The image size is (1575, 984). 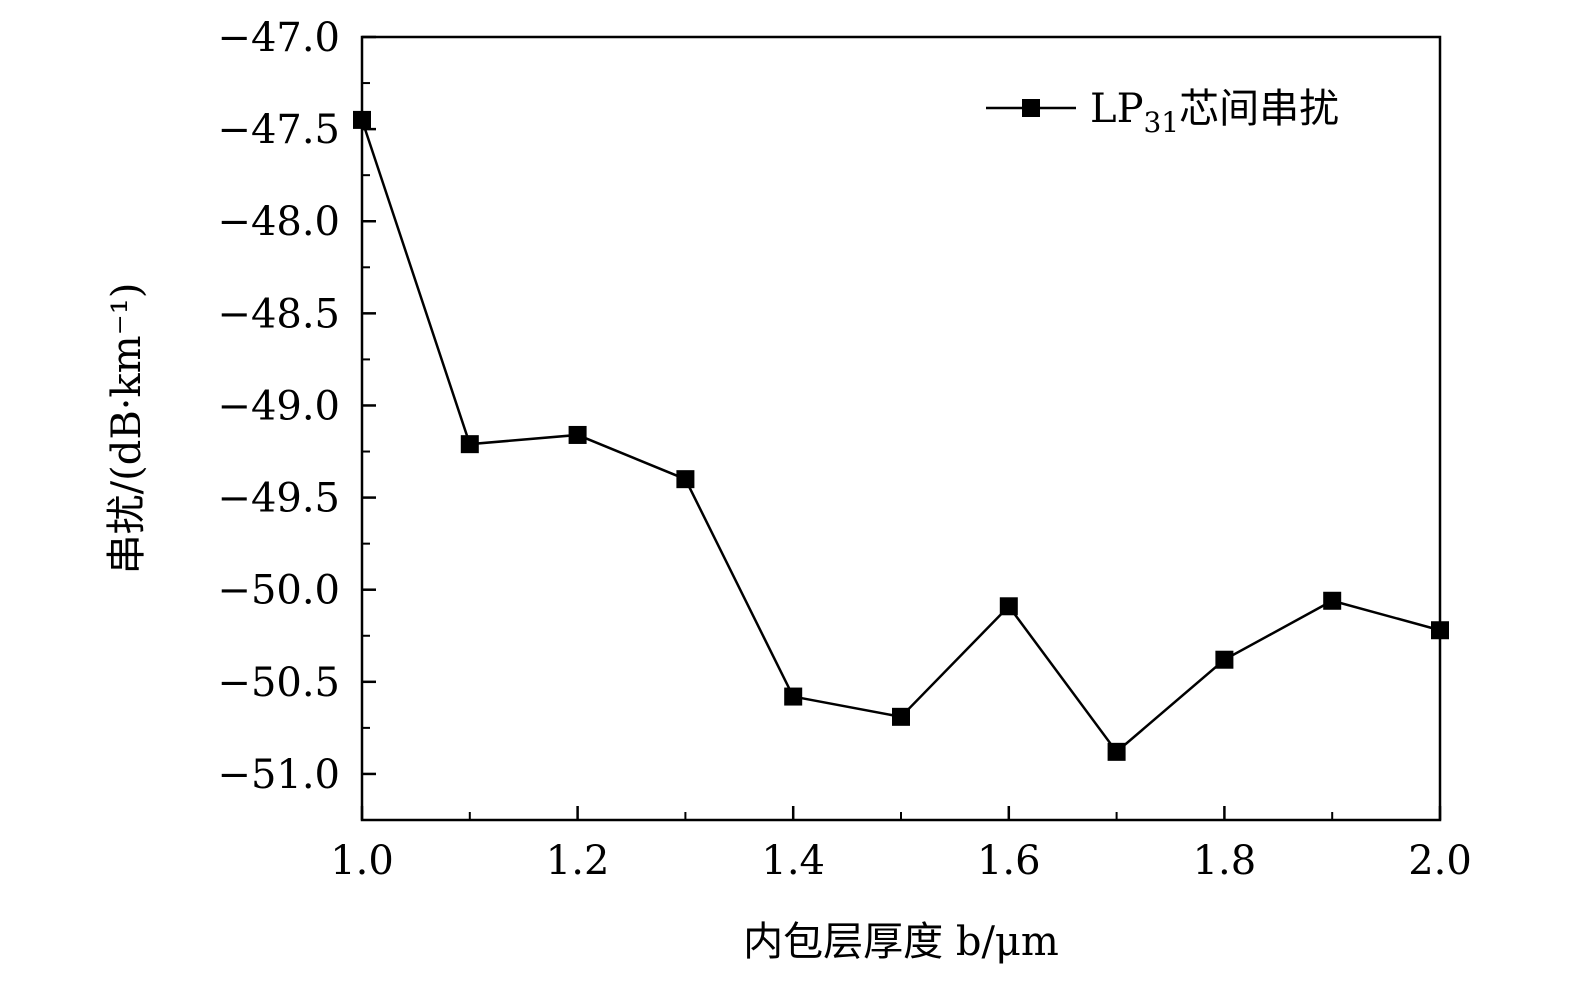 I want to click on x-tick-label: 2.0, so click(x=1440, y=861).